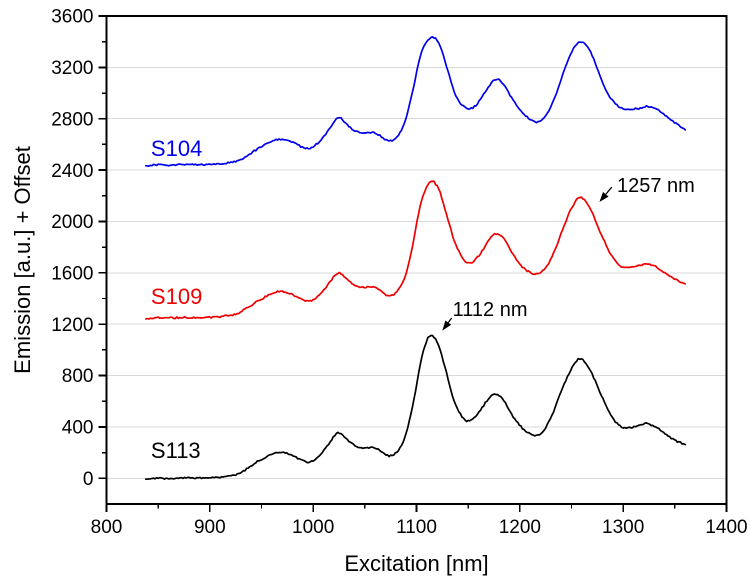  Describe the element at coordinates (176, 450) in the screenshot. I see `series-label-S113: S113` at that location.